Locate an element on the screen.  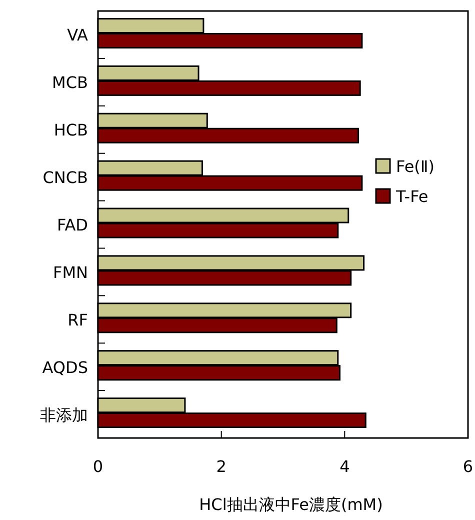
y-tick-label: FMN is located at coordinates (70, 272).